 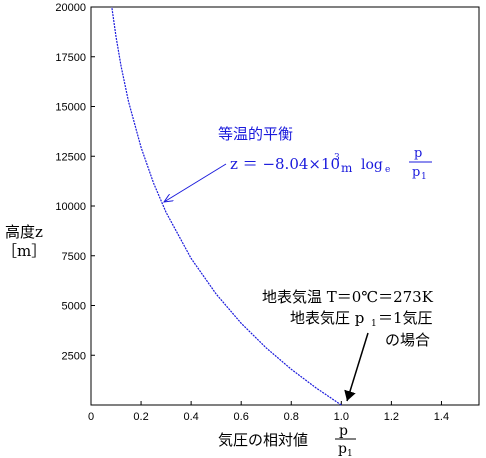 What do you see at coordinates (405, 318) in the screenshot?
I see `annotation-surface-line2-suffix: ＝1気圧` at bounding box center [405, 318].